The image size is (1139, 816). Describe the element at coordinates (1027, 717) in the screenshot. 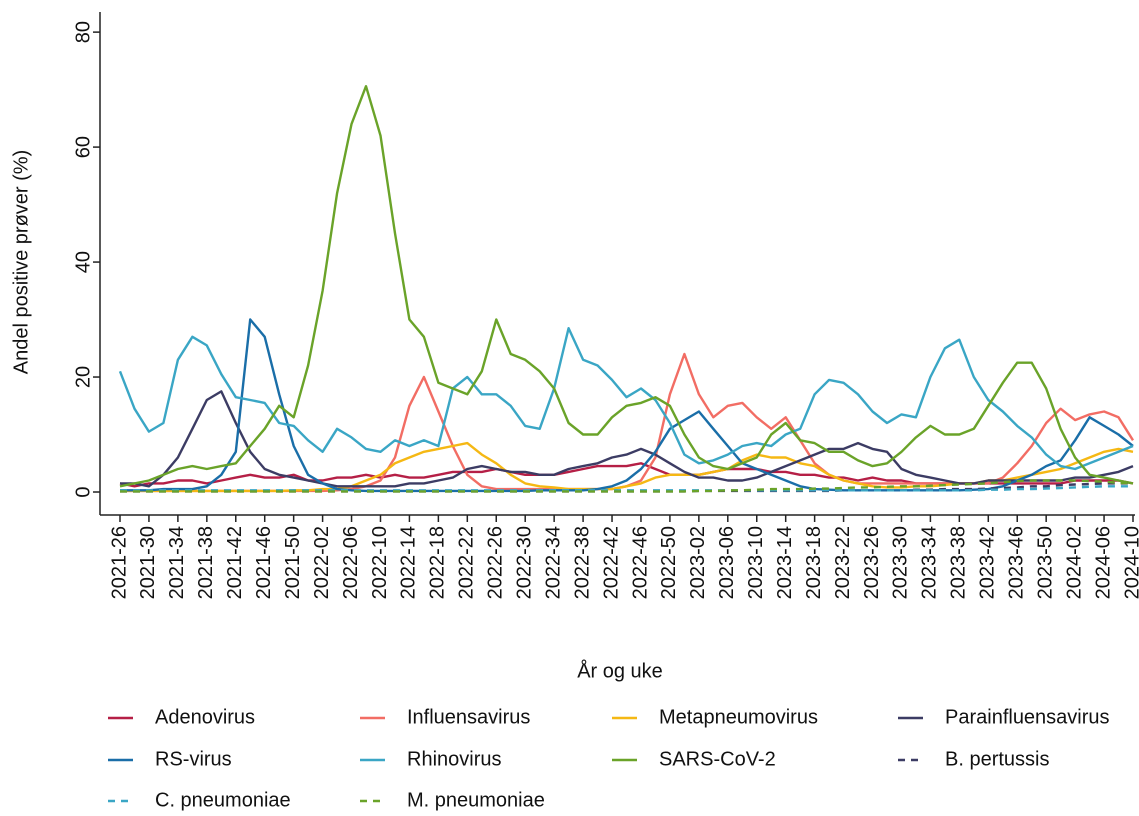

I see `legend-label: Parainfluensavirus` at that location.